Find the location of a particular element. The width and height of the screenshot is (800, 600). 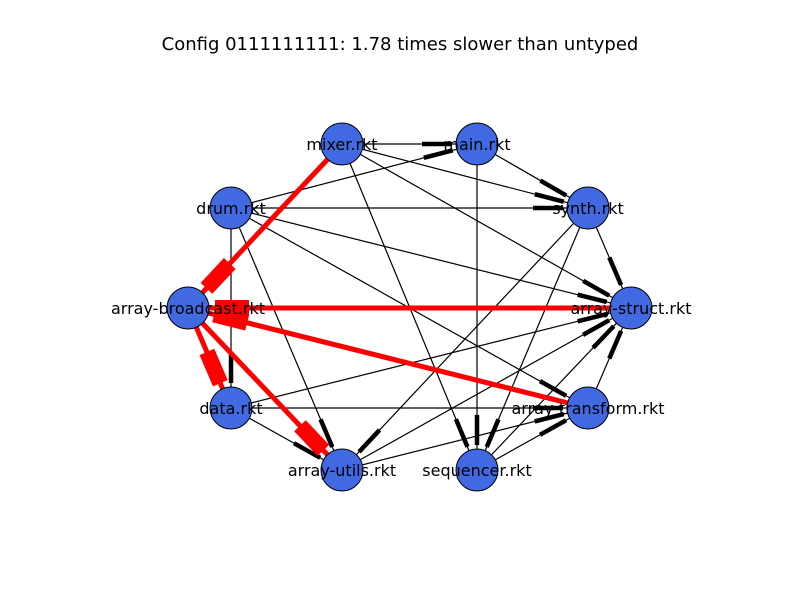

edge-broadcast-utils is located at coordinates (258, 381).